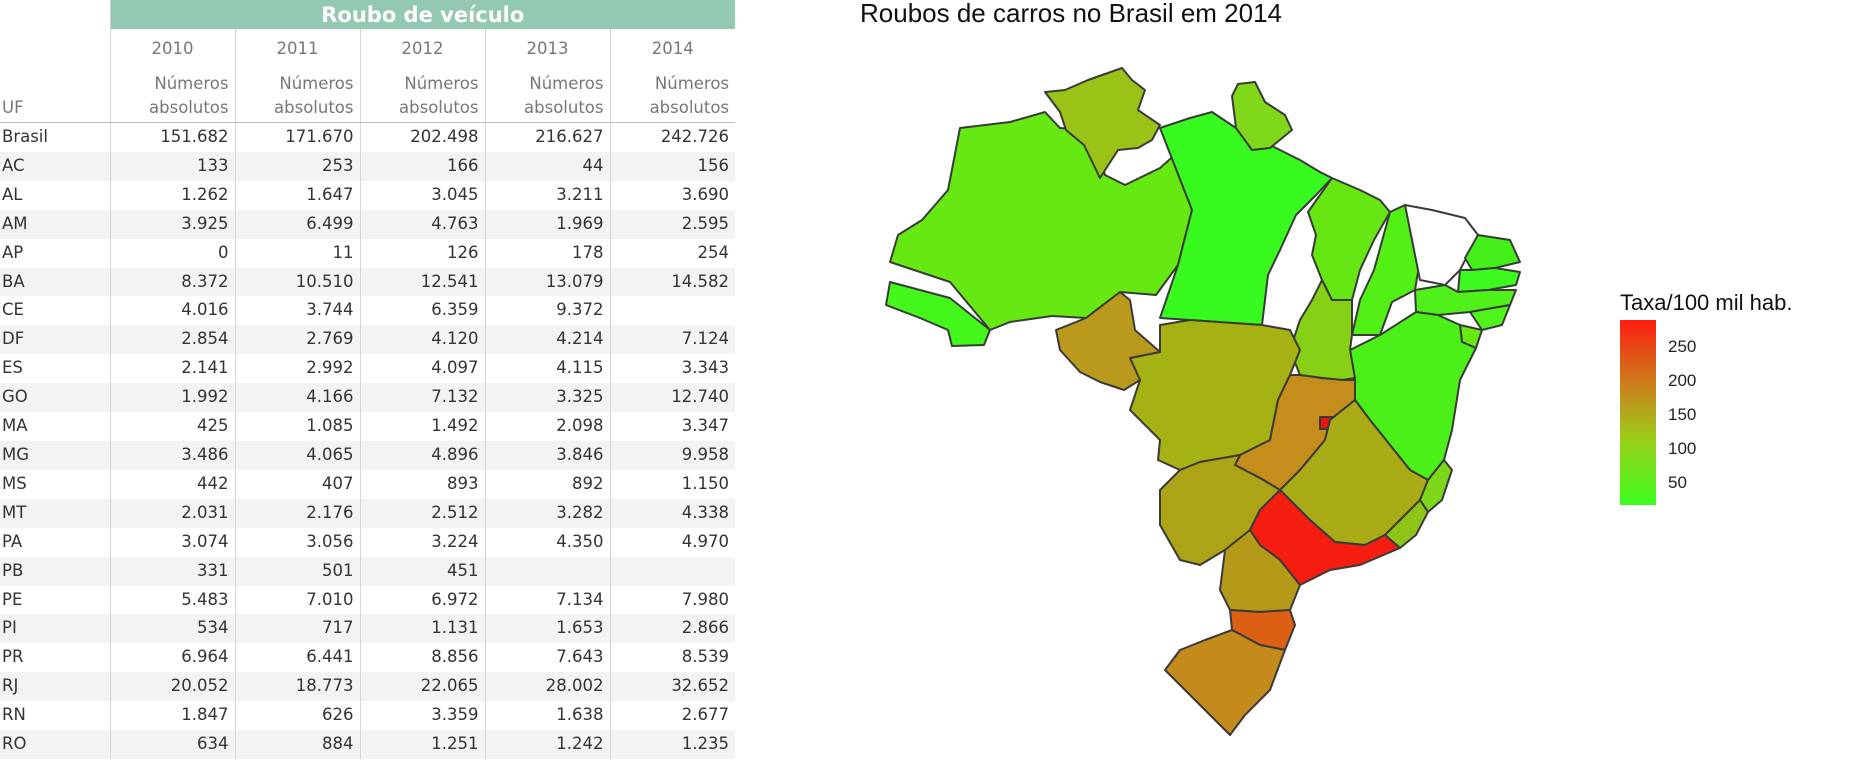 This screenshot has height=768, width=1871. I want to click on value-cell: 4.214, so click(547, 340).